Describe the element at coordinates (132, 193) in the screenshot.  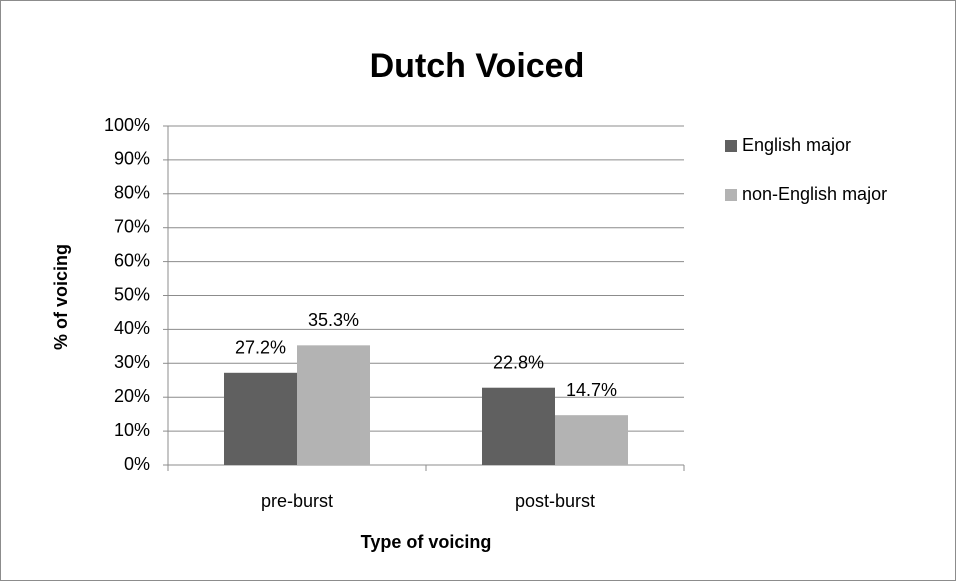
I see `y-tick-label: 80%` at that location.